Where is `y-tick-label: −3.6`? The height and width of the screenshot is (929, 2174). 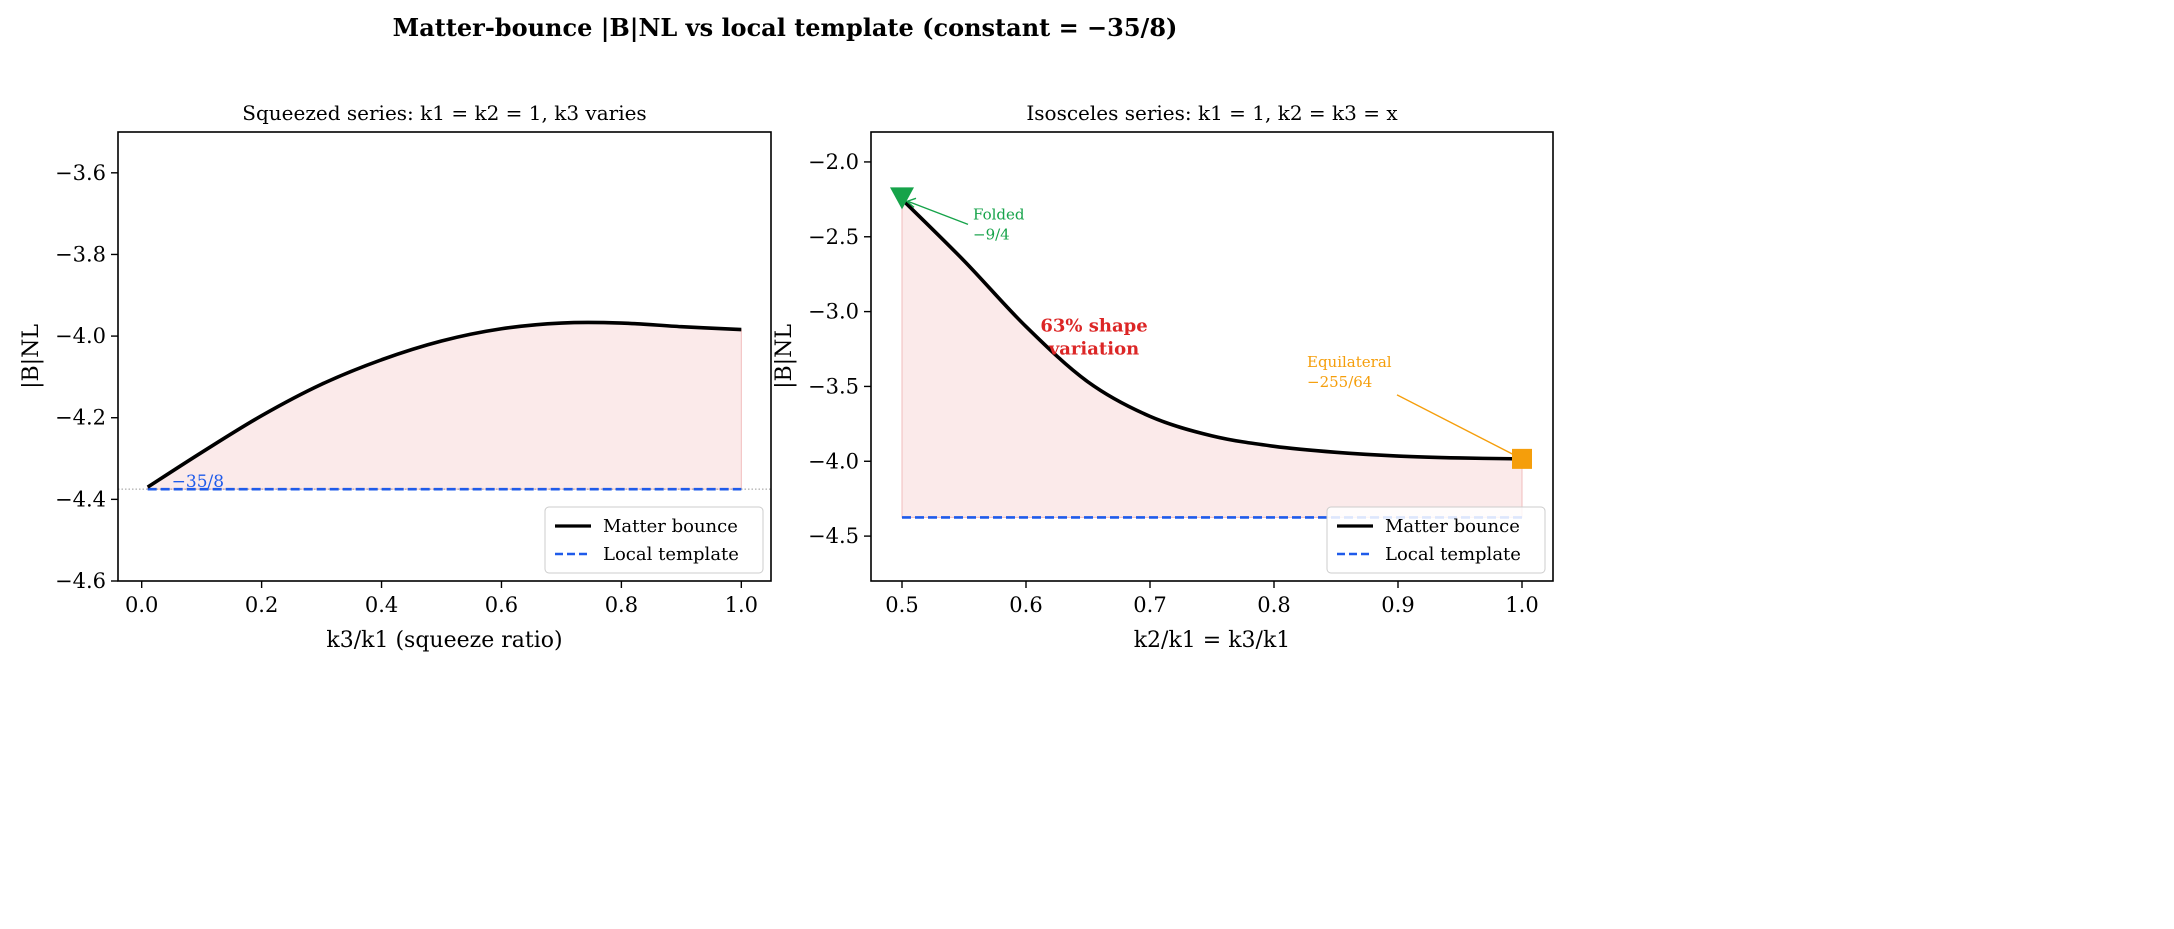 y-tick-label: −3.6 is located at coordinates (80, 173).